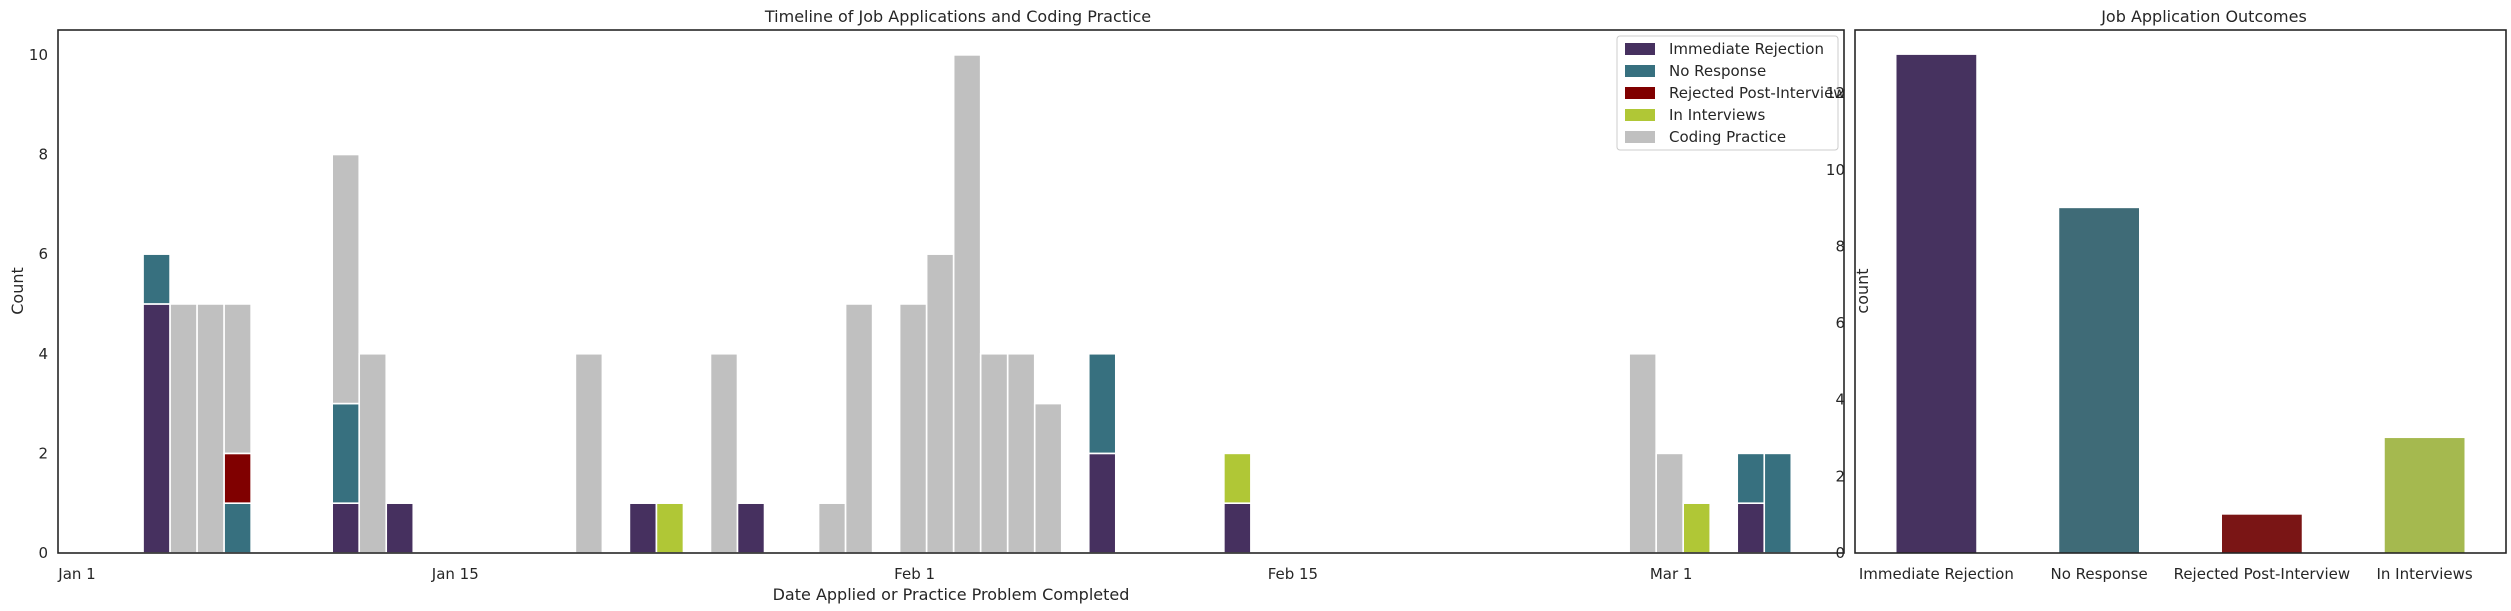  Describe the element at coordinates (1840, 400) in the screenshot. I see `outcomes-y-tick-label: 4` at that location.